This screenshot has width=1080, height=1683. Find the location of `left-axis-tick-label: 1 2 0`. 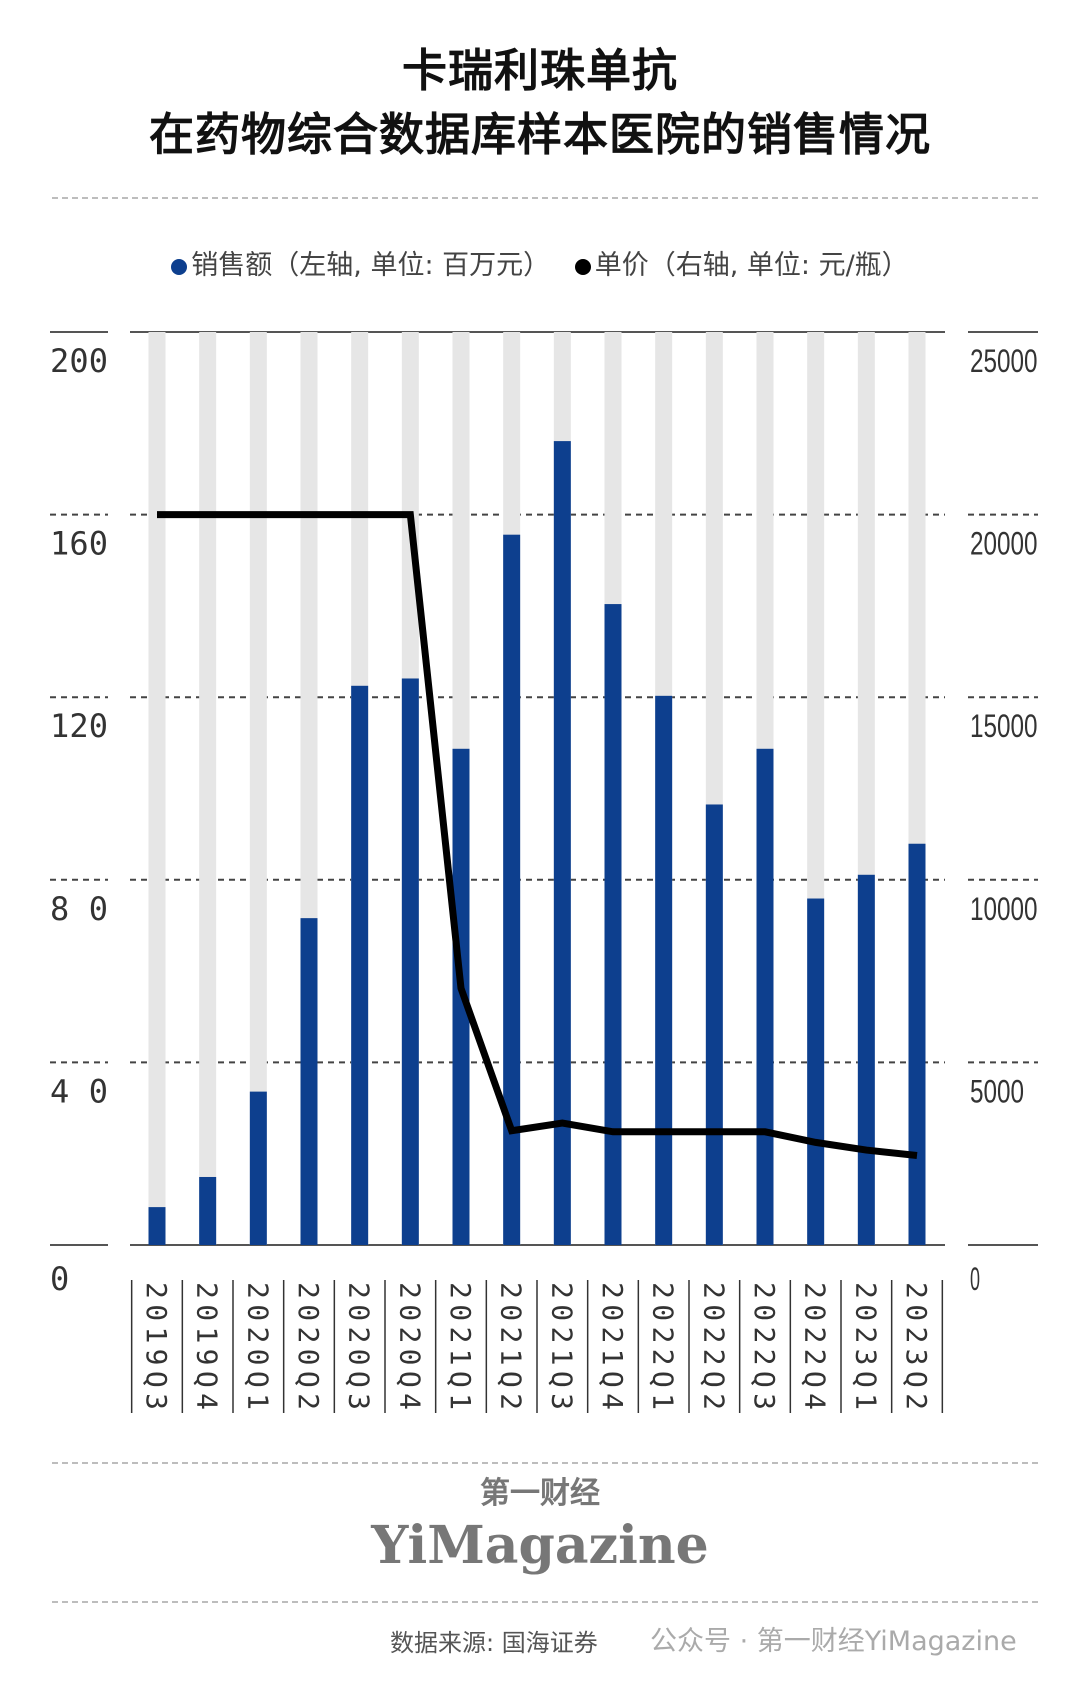

left-axis-tick-label: 1 2 0 is located at coordinates (79, 726).